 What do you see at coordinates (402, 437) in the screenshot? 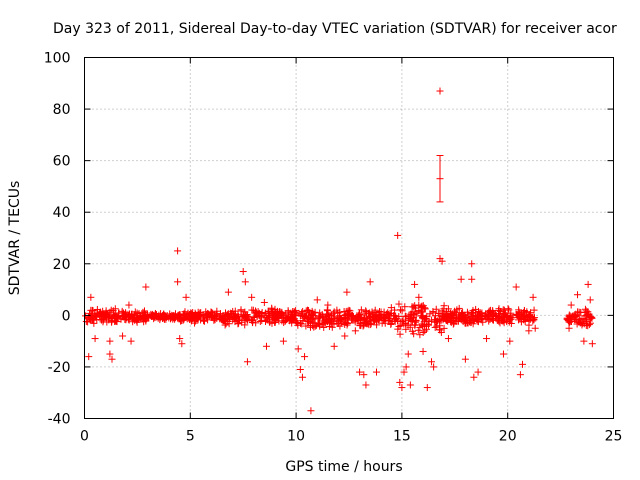
I see `x-tick-label: 15` at bounding box center [402, 437].